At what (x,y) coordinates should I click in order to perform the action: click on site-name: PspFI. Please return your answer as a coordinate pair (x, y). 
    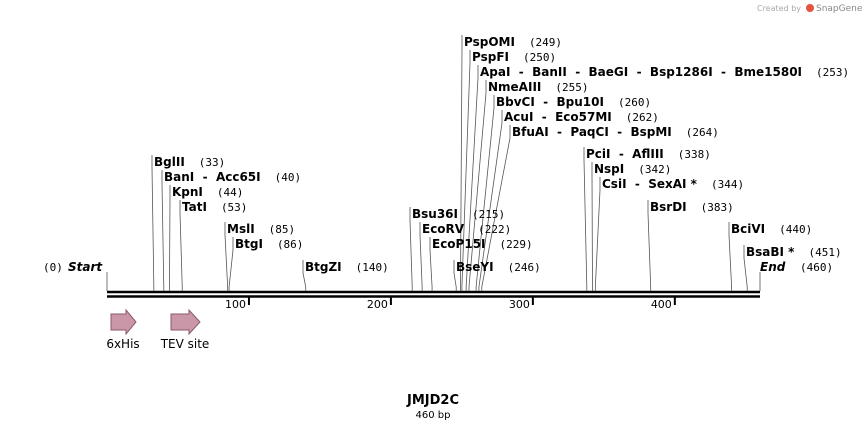
    Looking at the image, I should click on (490, 57).